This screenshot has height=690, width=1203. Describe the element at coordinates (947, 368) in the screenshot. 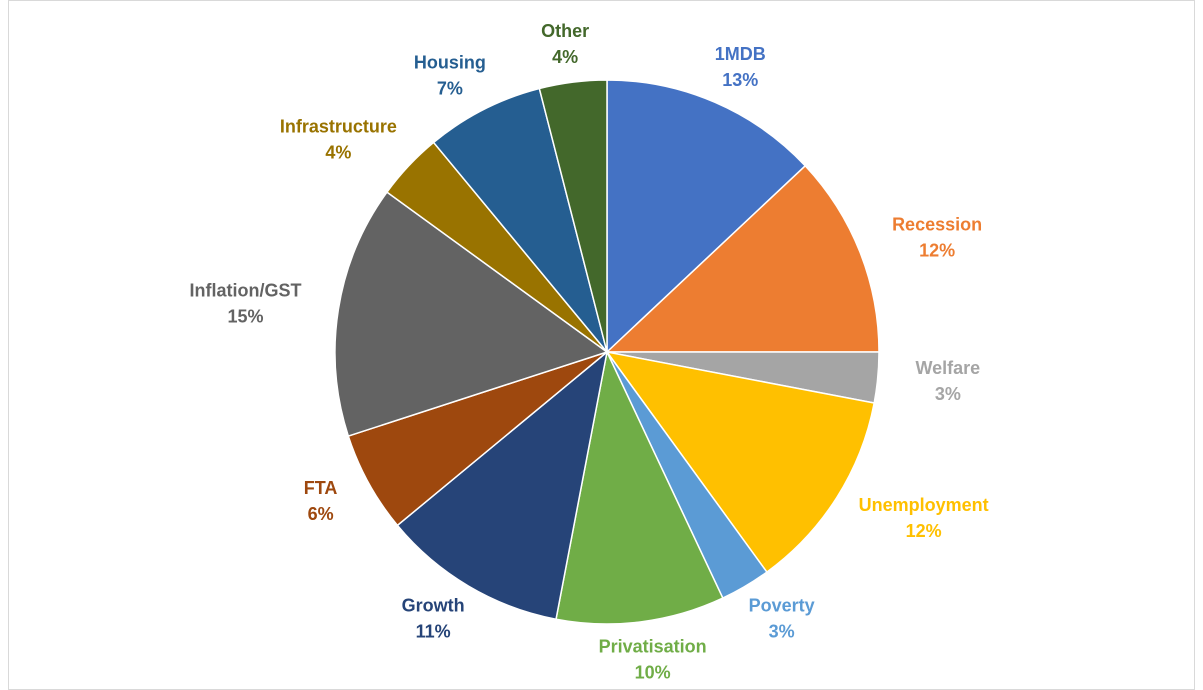

I see `slice-label: Welfare` at that location.